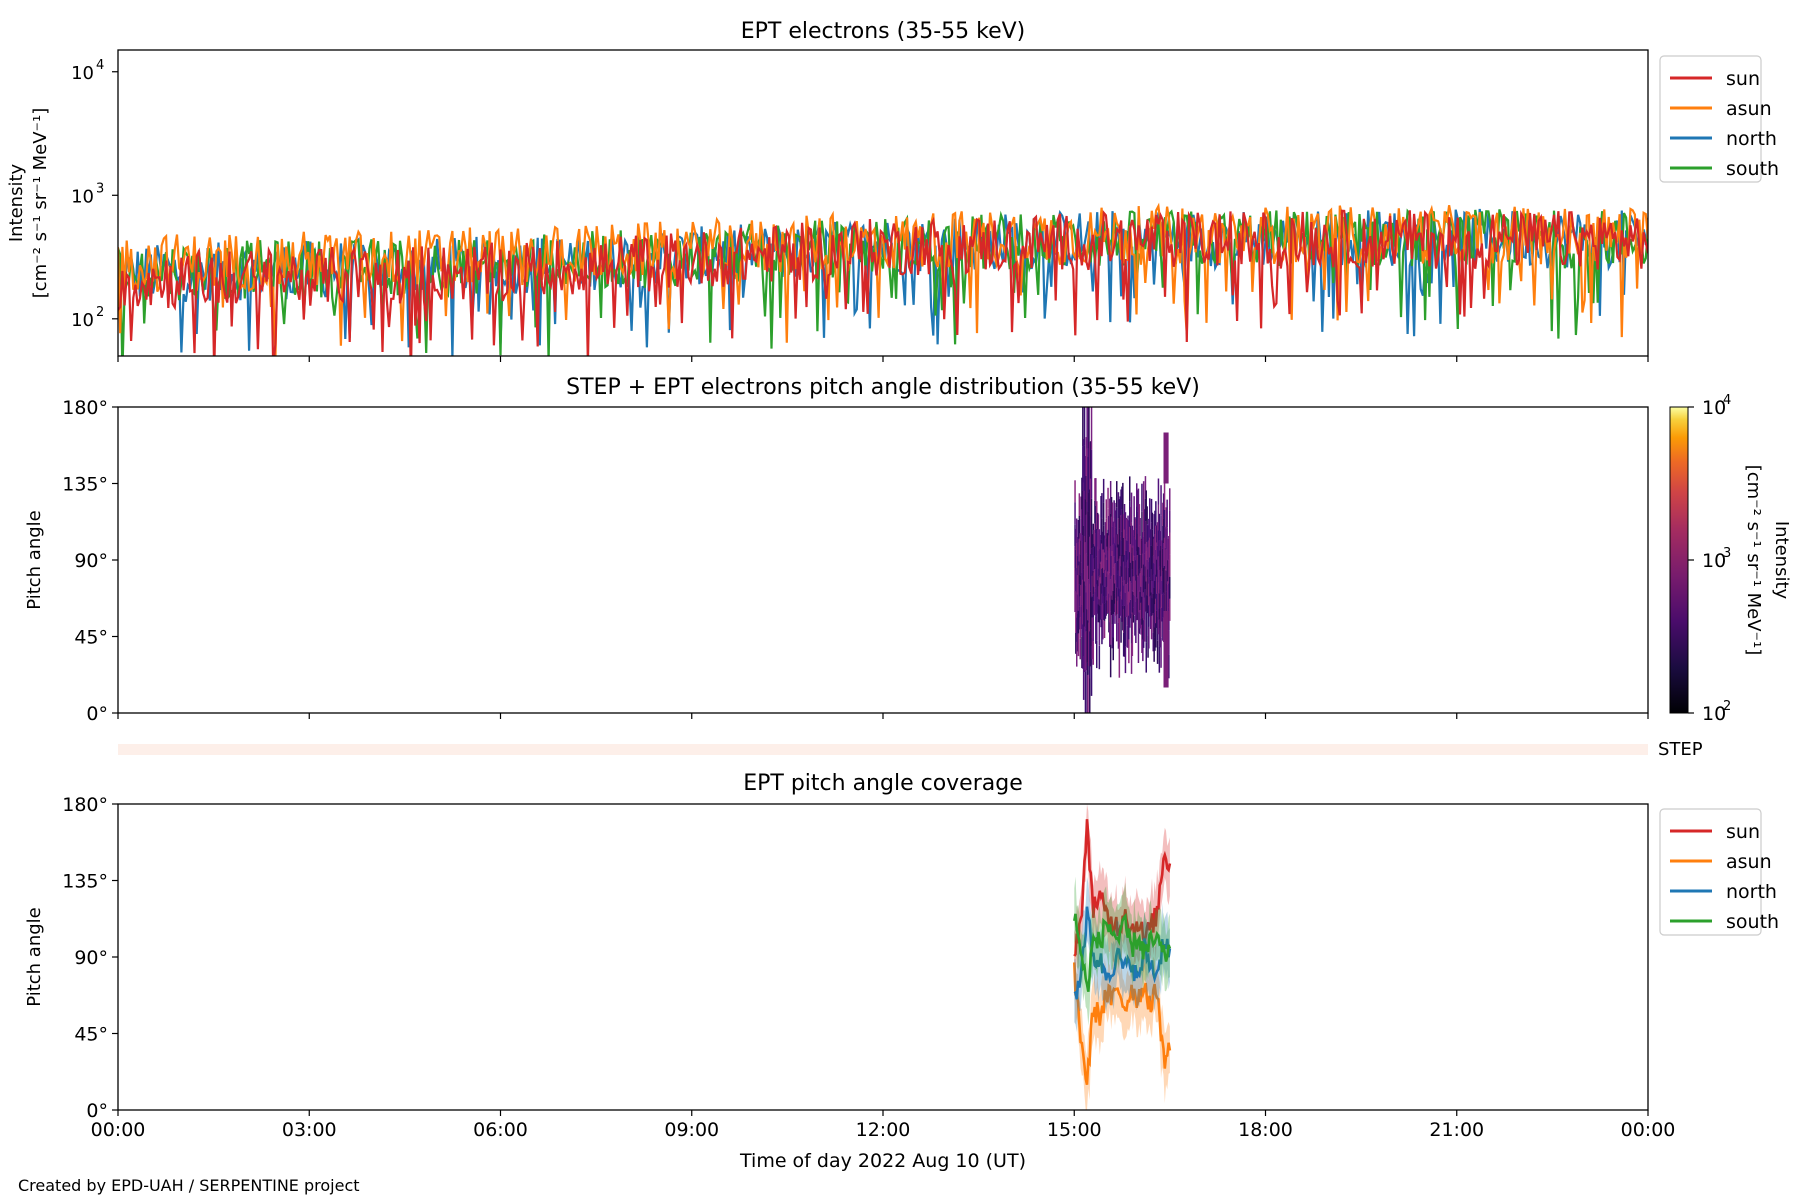 The width and height of the screenshot is (1800, 1200). I want to click on legend-label-north: north, so click(1751, 892).